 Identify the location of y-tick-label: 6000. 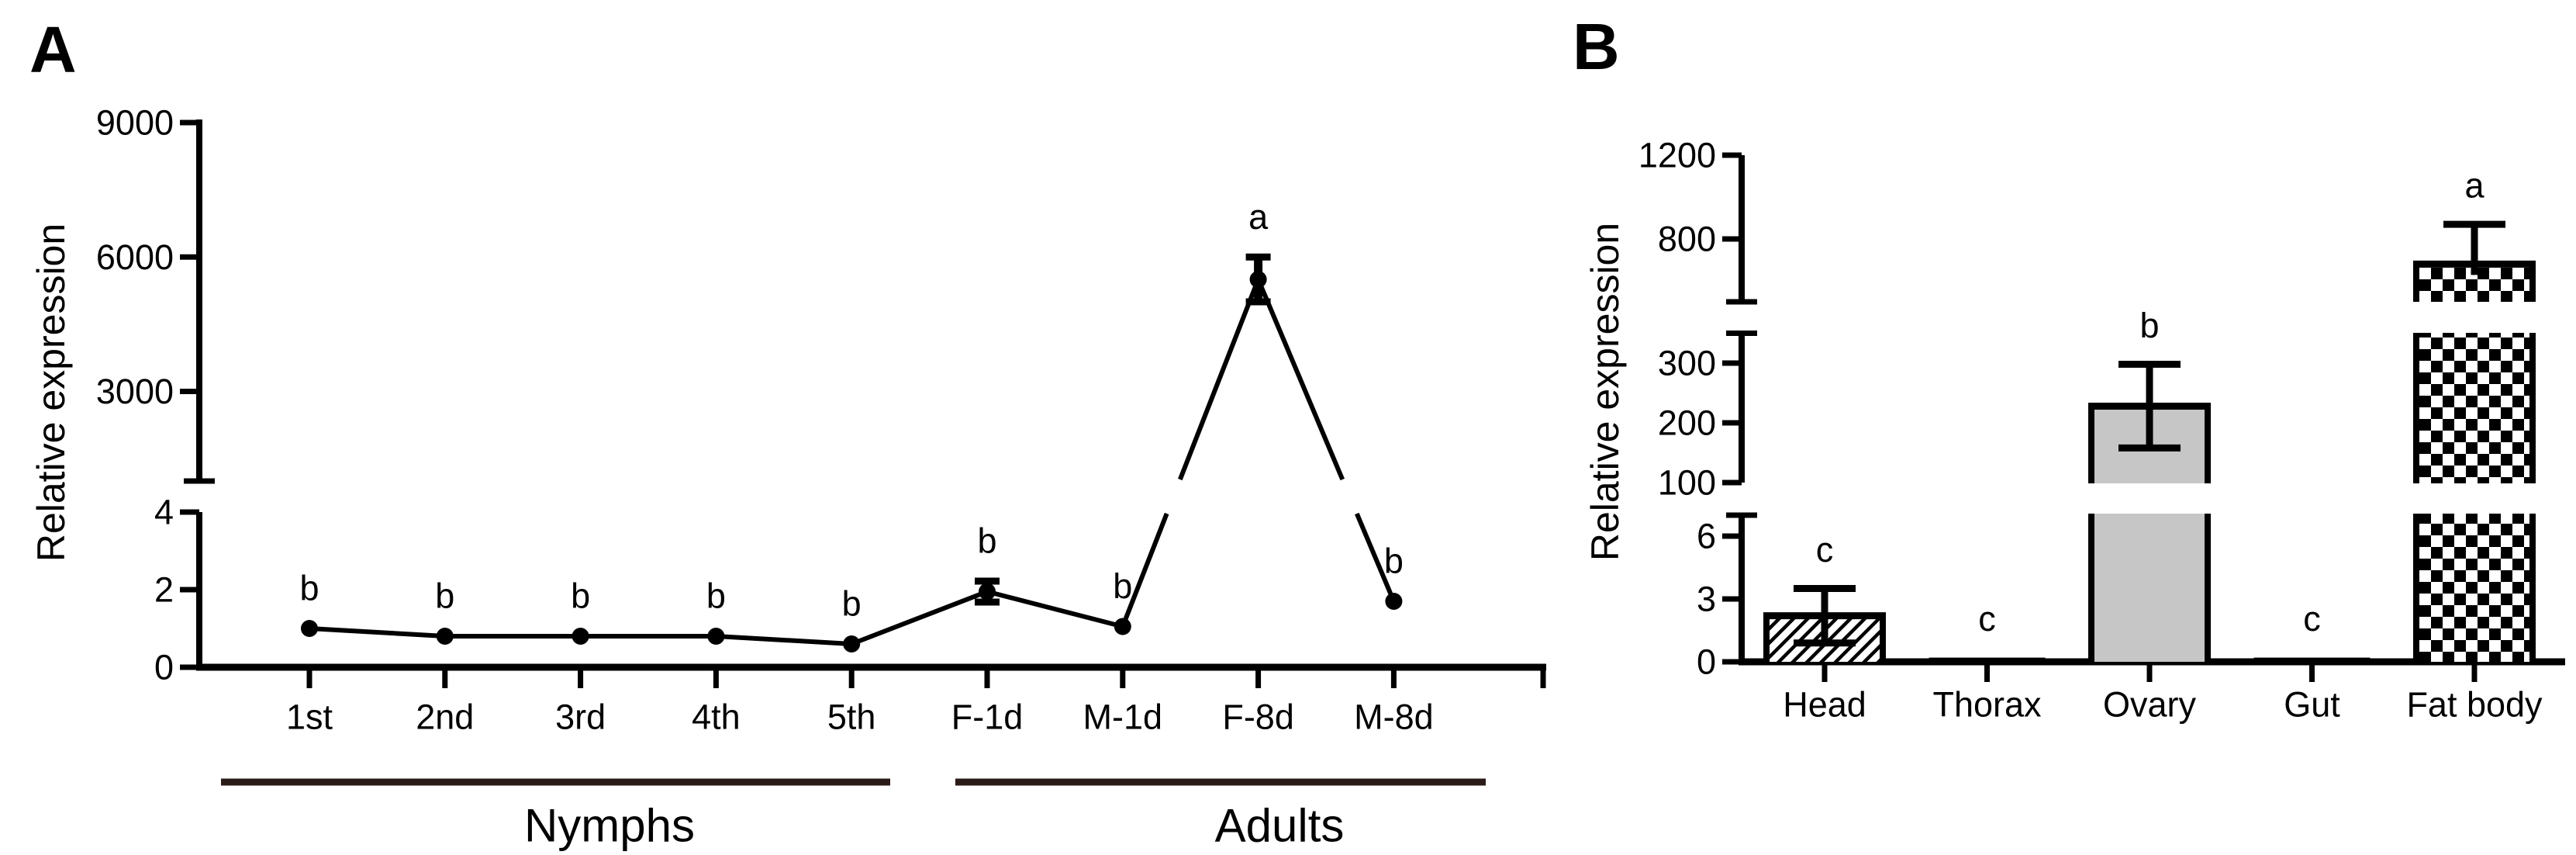
(135, 257).